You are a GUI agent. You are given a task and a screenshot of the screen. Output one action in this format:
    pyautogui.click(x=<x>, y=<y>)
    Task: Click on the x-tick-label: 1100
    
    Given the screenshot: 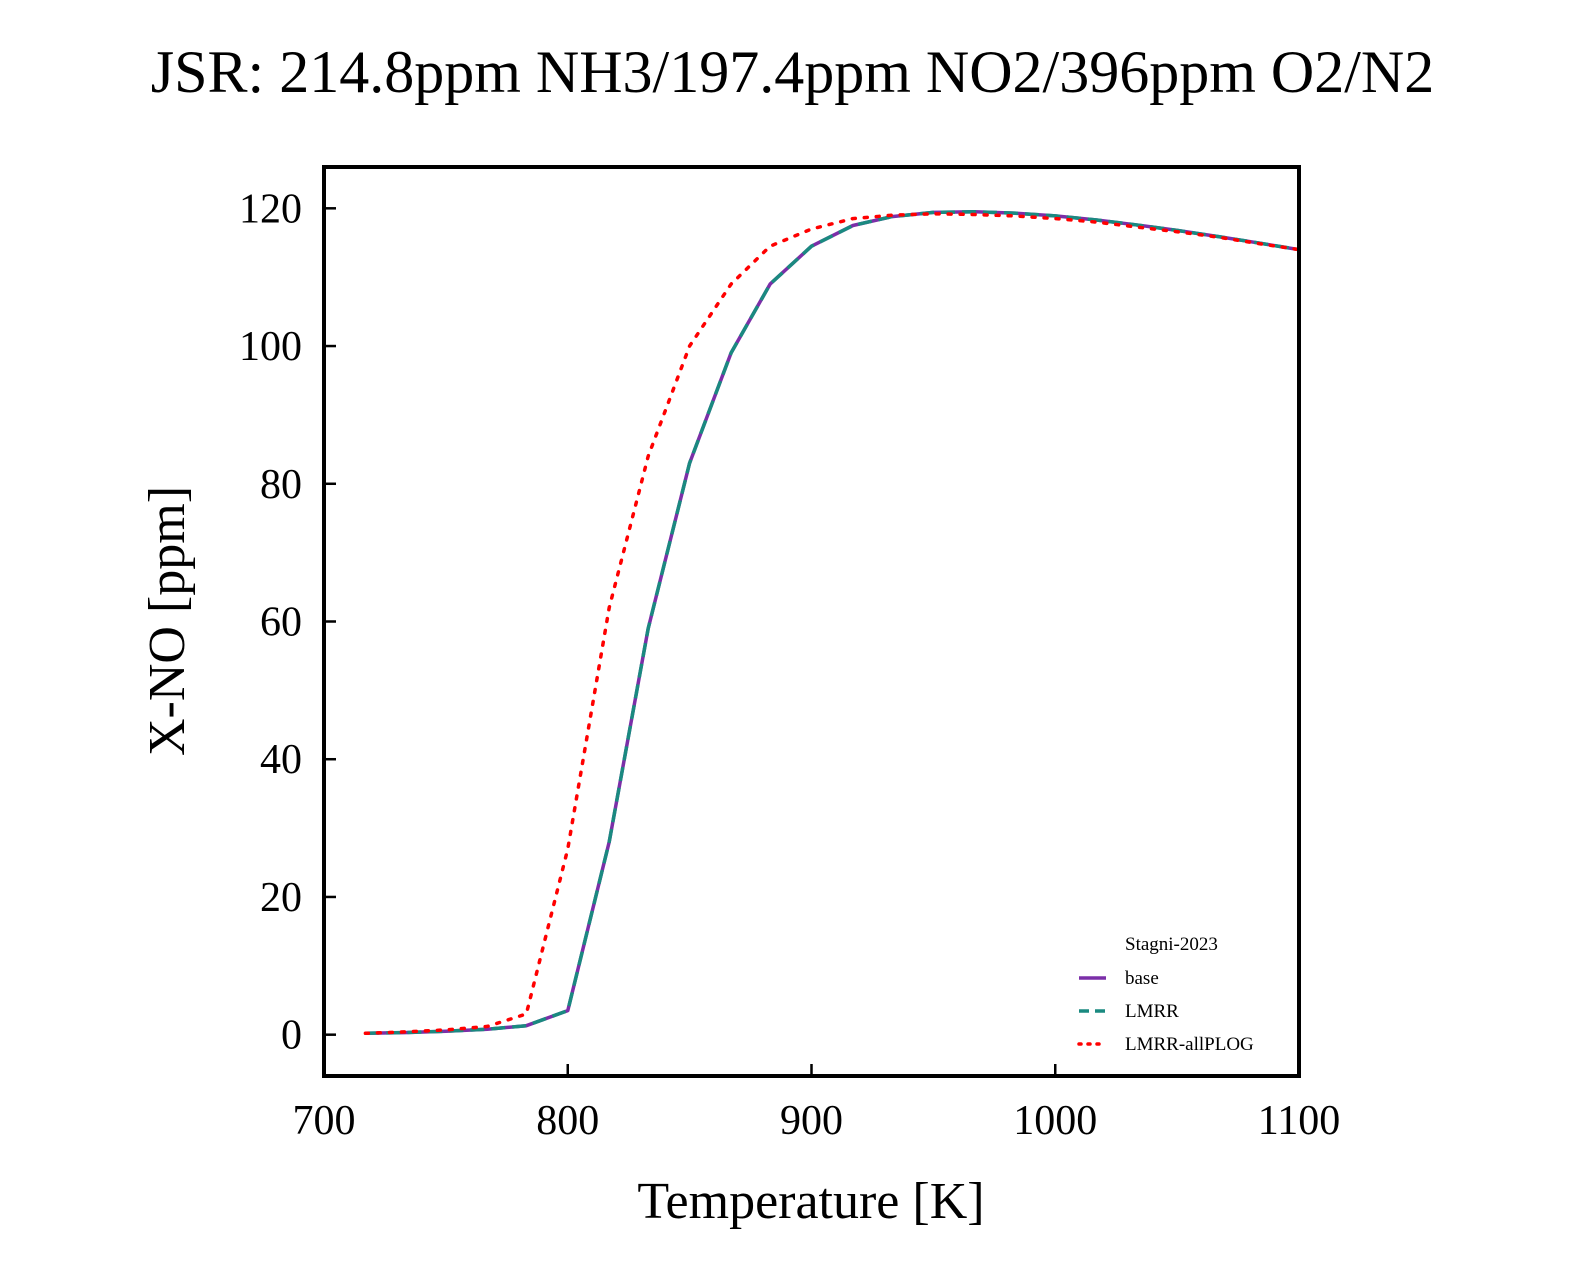 What is the action you would take?
    pyautogui.click(x=1299, y=1121)
    